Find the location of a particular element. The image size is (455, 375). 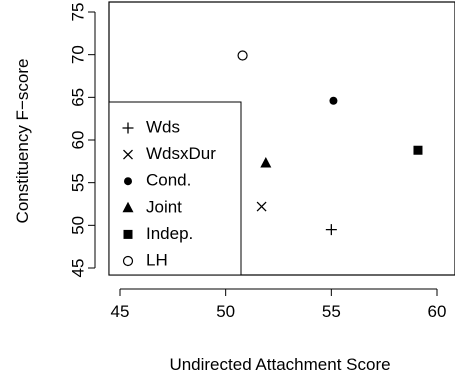

x-tick-label: 60 is located at coordinates (437, 311).